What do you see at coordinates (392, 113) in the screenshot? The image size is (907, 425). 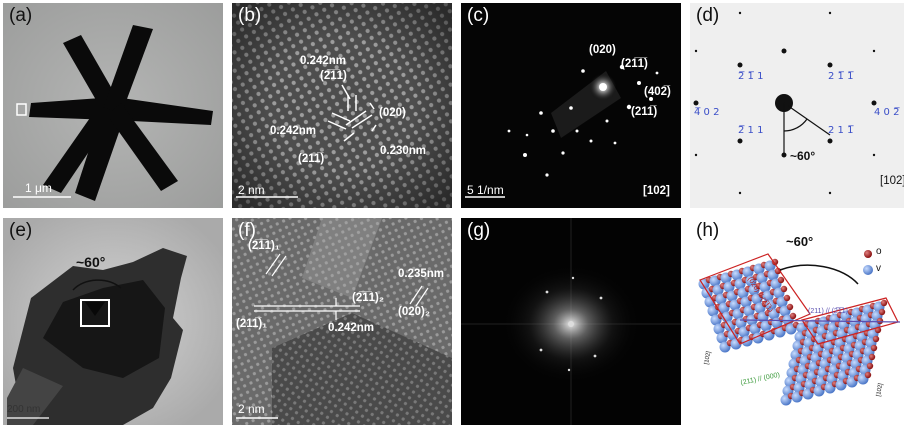 I see `plane-label-020: (020)` at bounding box center [392, 113].